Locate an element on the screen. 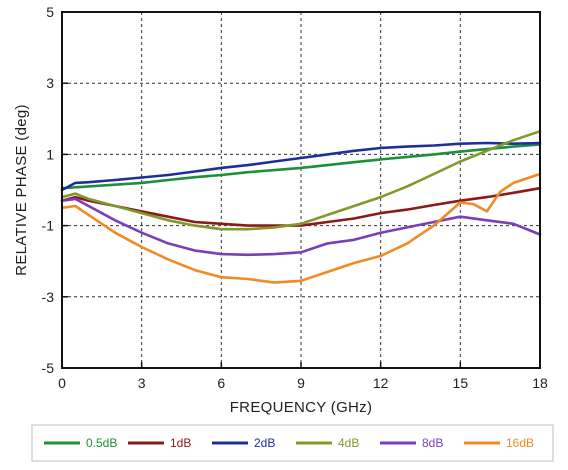 The width and height of the screenshot is (568, 470). legend-label: 2dB is located at coordinates (264, 443).